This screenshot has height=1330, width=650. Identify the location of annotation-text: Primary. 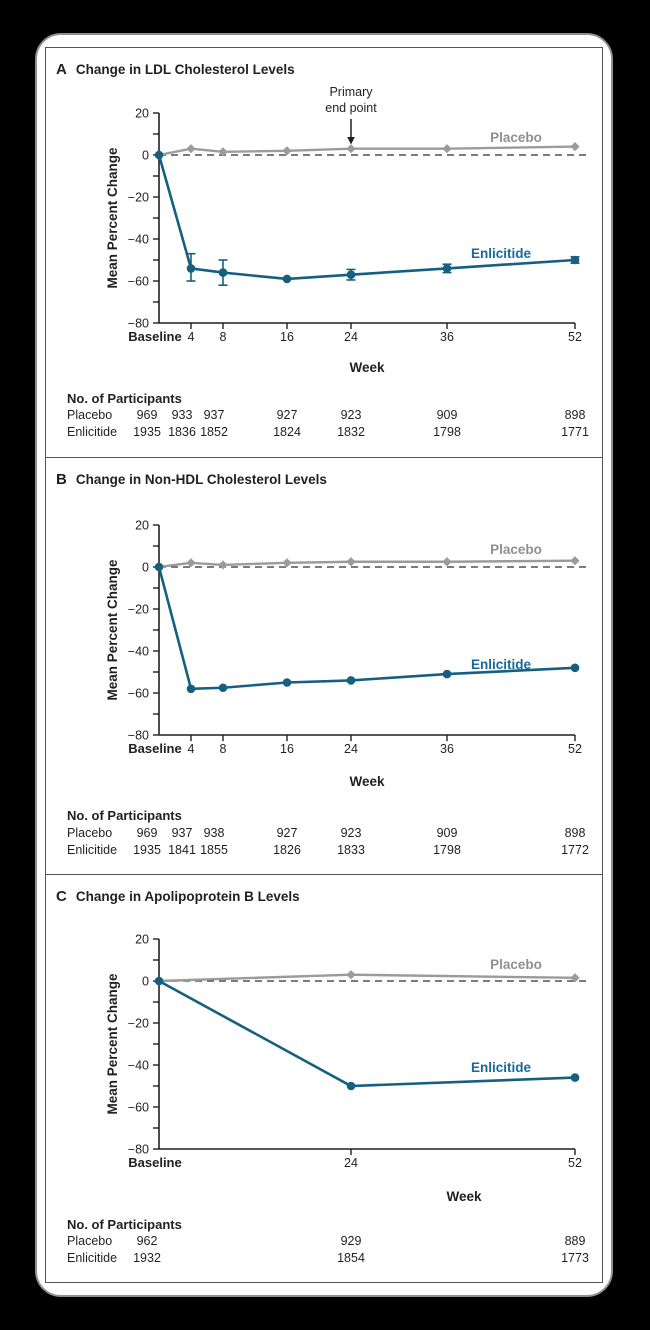
(351, 92).